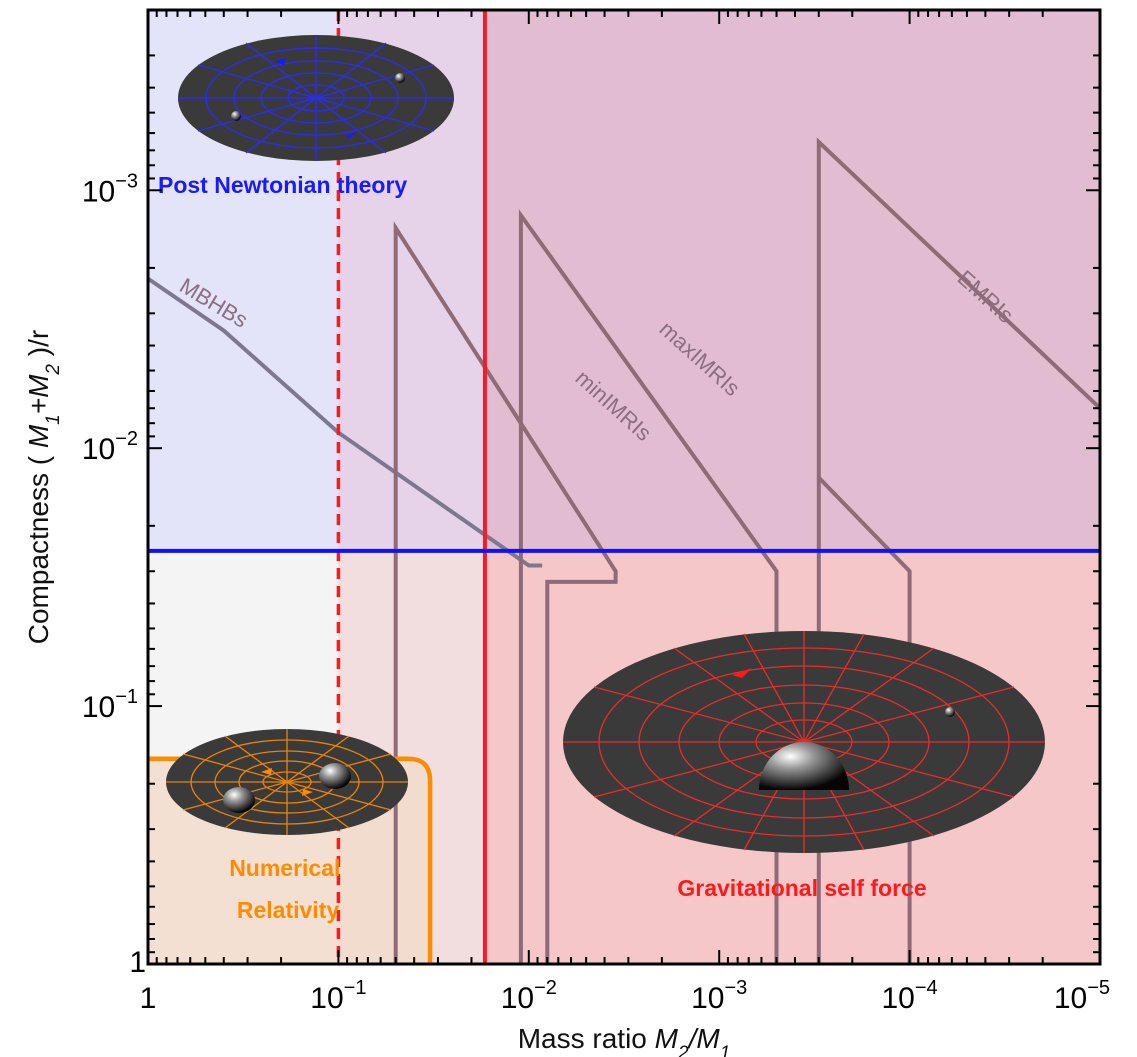  I want to click on pn-region-title: Post Newtonian theory, so click(282, 185).